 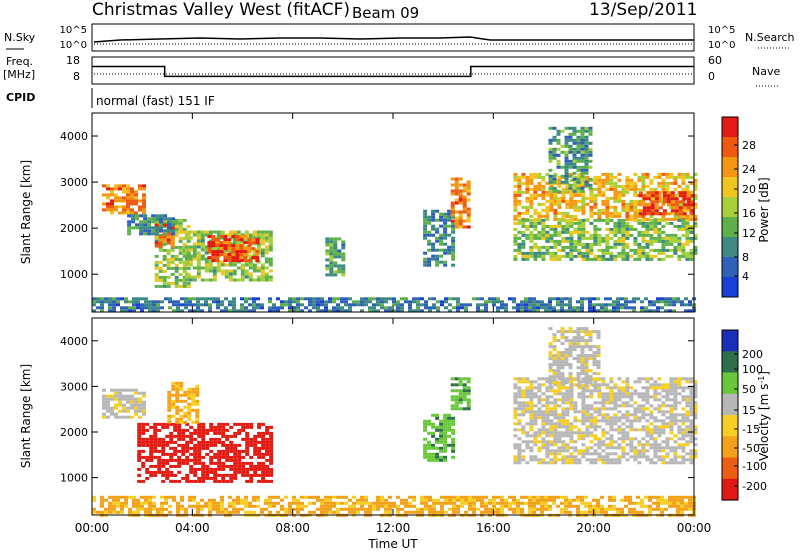 I want to click on noise-tick-top-right: 10^5, so click(x=721, y=30).